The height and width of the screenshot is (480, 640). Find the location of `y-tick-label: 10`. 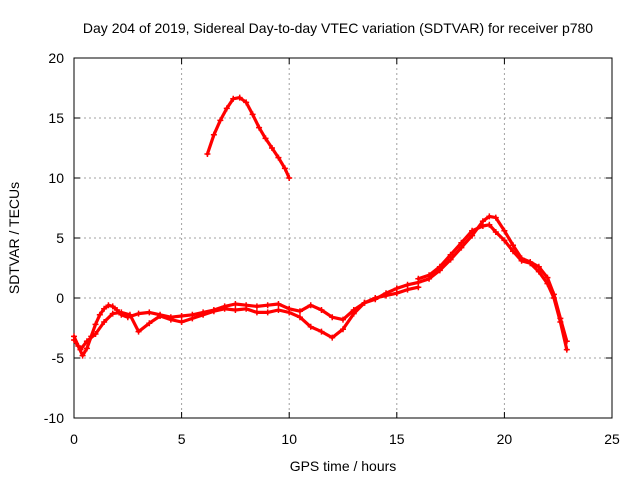

y-tick-label: 10 is located at coordinates (56, 178).